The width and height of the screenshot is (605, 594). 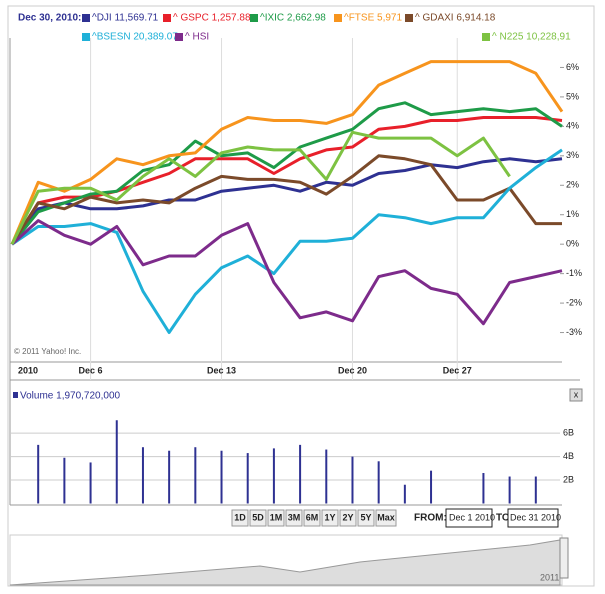 What do you see at coordinates (564, 558) in the screenshot?
I see `navigator-handle` at bounding box center [564, 558].